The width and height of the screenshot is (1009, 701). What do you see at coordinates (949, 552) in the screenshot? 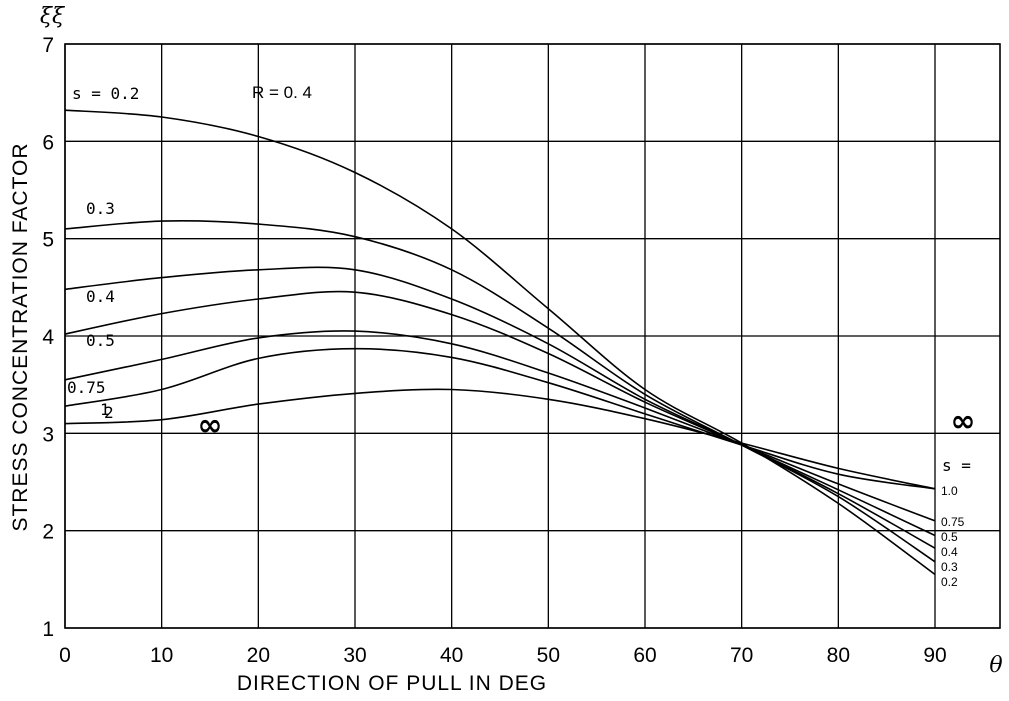
I see `curve-label-right: 0.4` at bounding box center [949, 552].